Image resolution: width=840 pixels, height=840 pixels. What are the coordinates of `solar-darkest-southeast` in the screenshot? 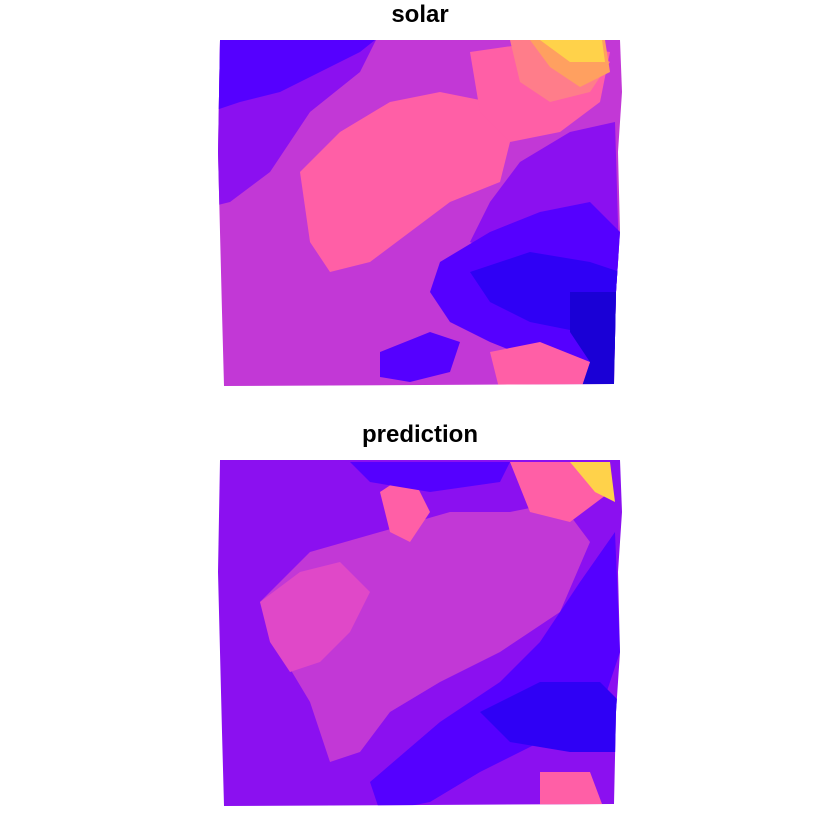 It's located at (595, 339).